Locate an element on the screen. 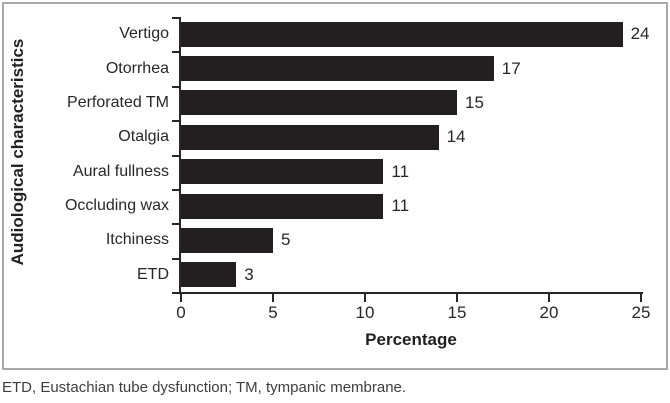  x-axis-tick-label: 0 is located at coordinates (181, 312).